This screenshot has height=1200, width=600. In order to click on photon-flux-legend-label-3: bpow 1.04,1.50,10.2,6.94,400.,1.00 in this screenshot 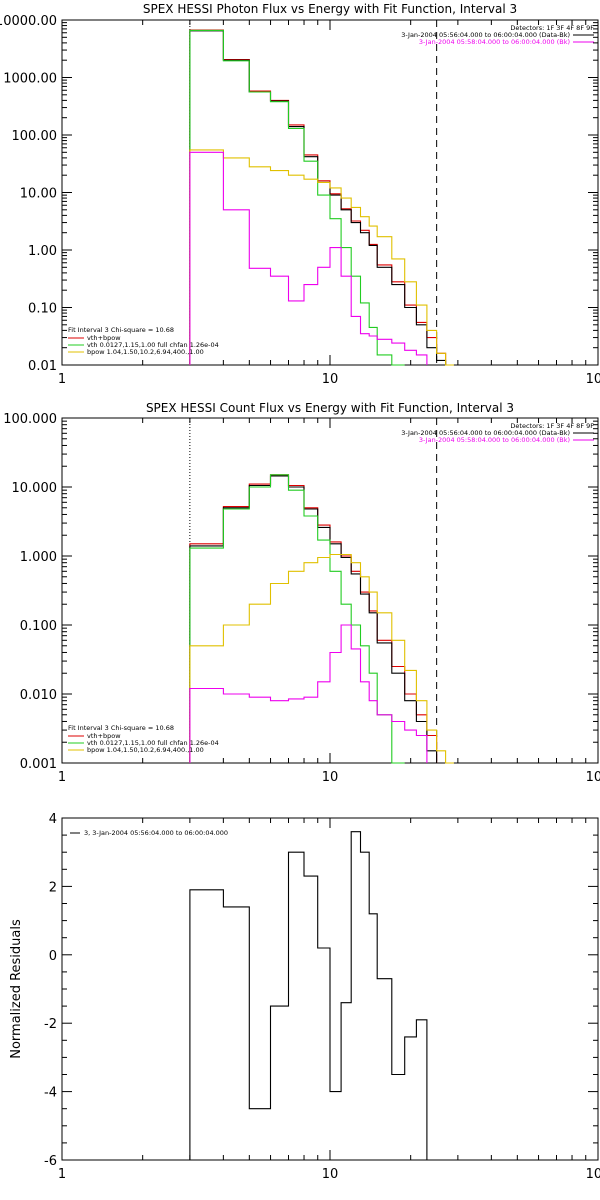, I will do `click(145, 352)`.